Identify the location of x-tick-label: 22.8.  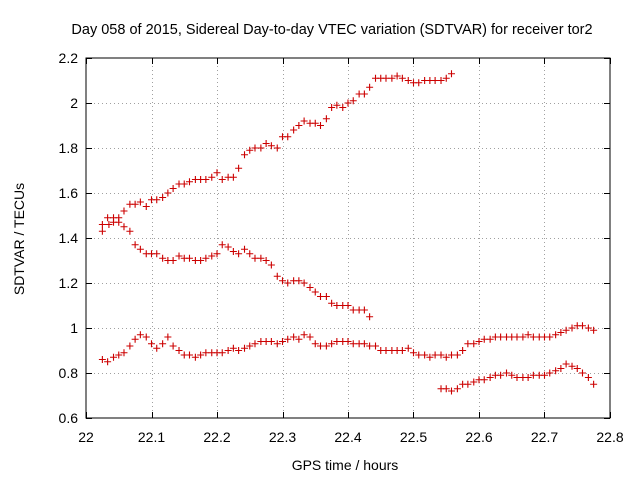
(609, 437).